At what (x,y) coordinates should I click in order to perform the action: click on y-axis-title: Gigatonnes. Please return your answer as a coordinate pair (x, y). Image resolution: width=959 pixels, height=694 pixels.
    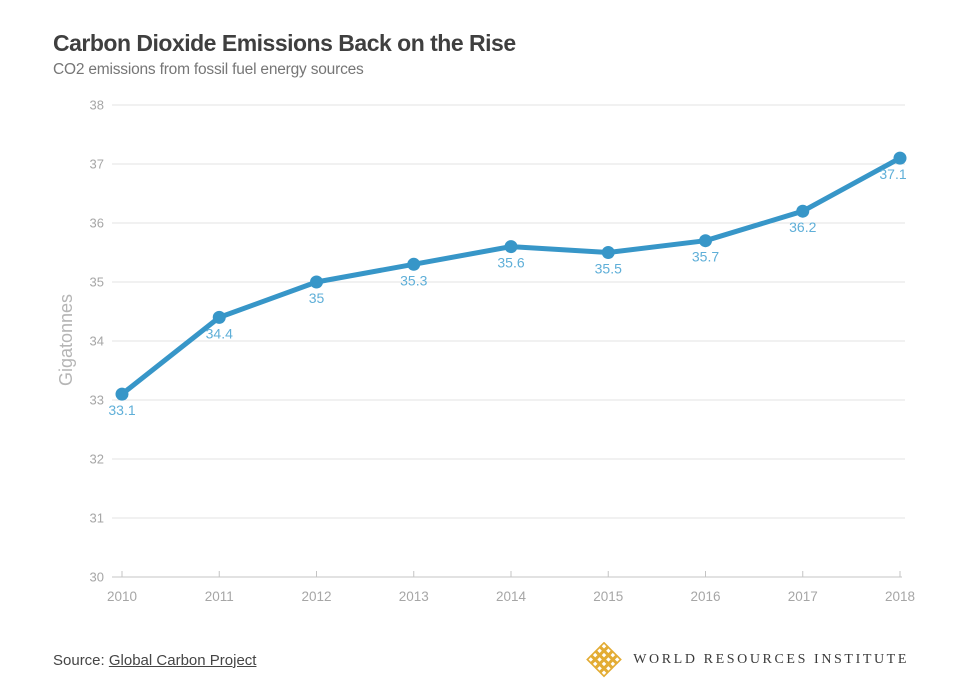
    Looking at the image, I should click on (66, 340).